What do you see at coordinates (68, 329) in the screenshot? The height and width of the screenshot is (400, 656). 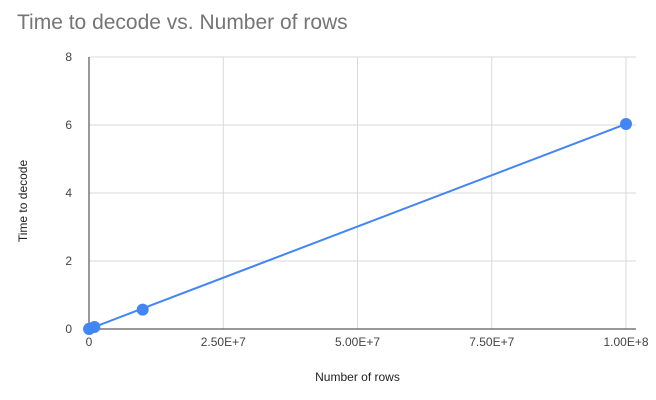 I see `y-tick-label: 0` at bounding box center [68, 329].